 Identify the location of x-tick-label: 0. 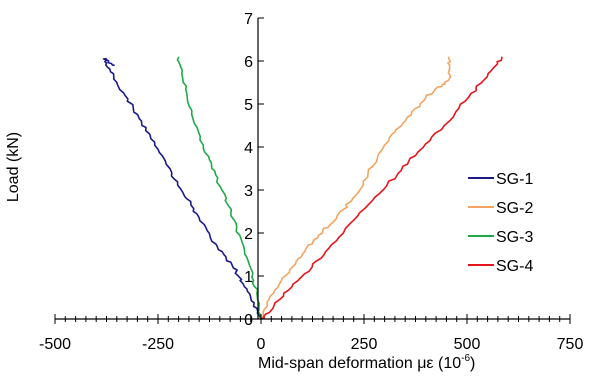
(261, 344).